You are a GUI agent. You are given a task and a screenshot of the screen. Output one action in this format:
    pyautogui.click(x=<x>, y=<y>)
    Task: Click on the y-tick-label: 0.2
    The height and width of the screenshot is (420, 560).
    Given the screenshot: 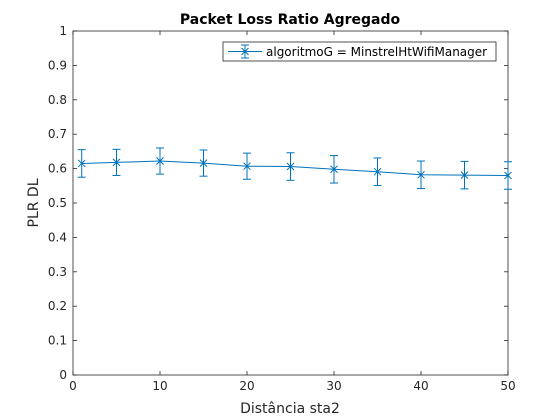 What is the action you would take?
    pyautogui.click(x=57, y=306)
    